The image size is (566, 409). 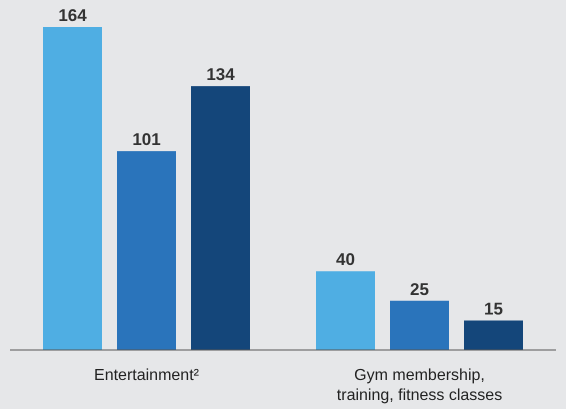 What do you see at coordinates (419, 385) in the screenshot?
I see `x-tick-label: Gym membership, training, fitness classes` at bounding box center [419, 385].